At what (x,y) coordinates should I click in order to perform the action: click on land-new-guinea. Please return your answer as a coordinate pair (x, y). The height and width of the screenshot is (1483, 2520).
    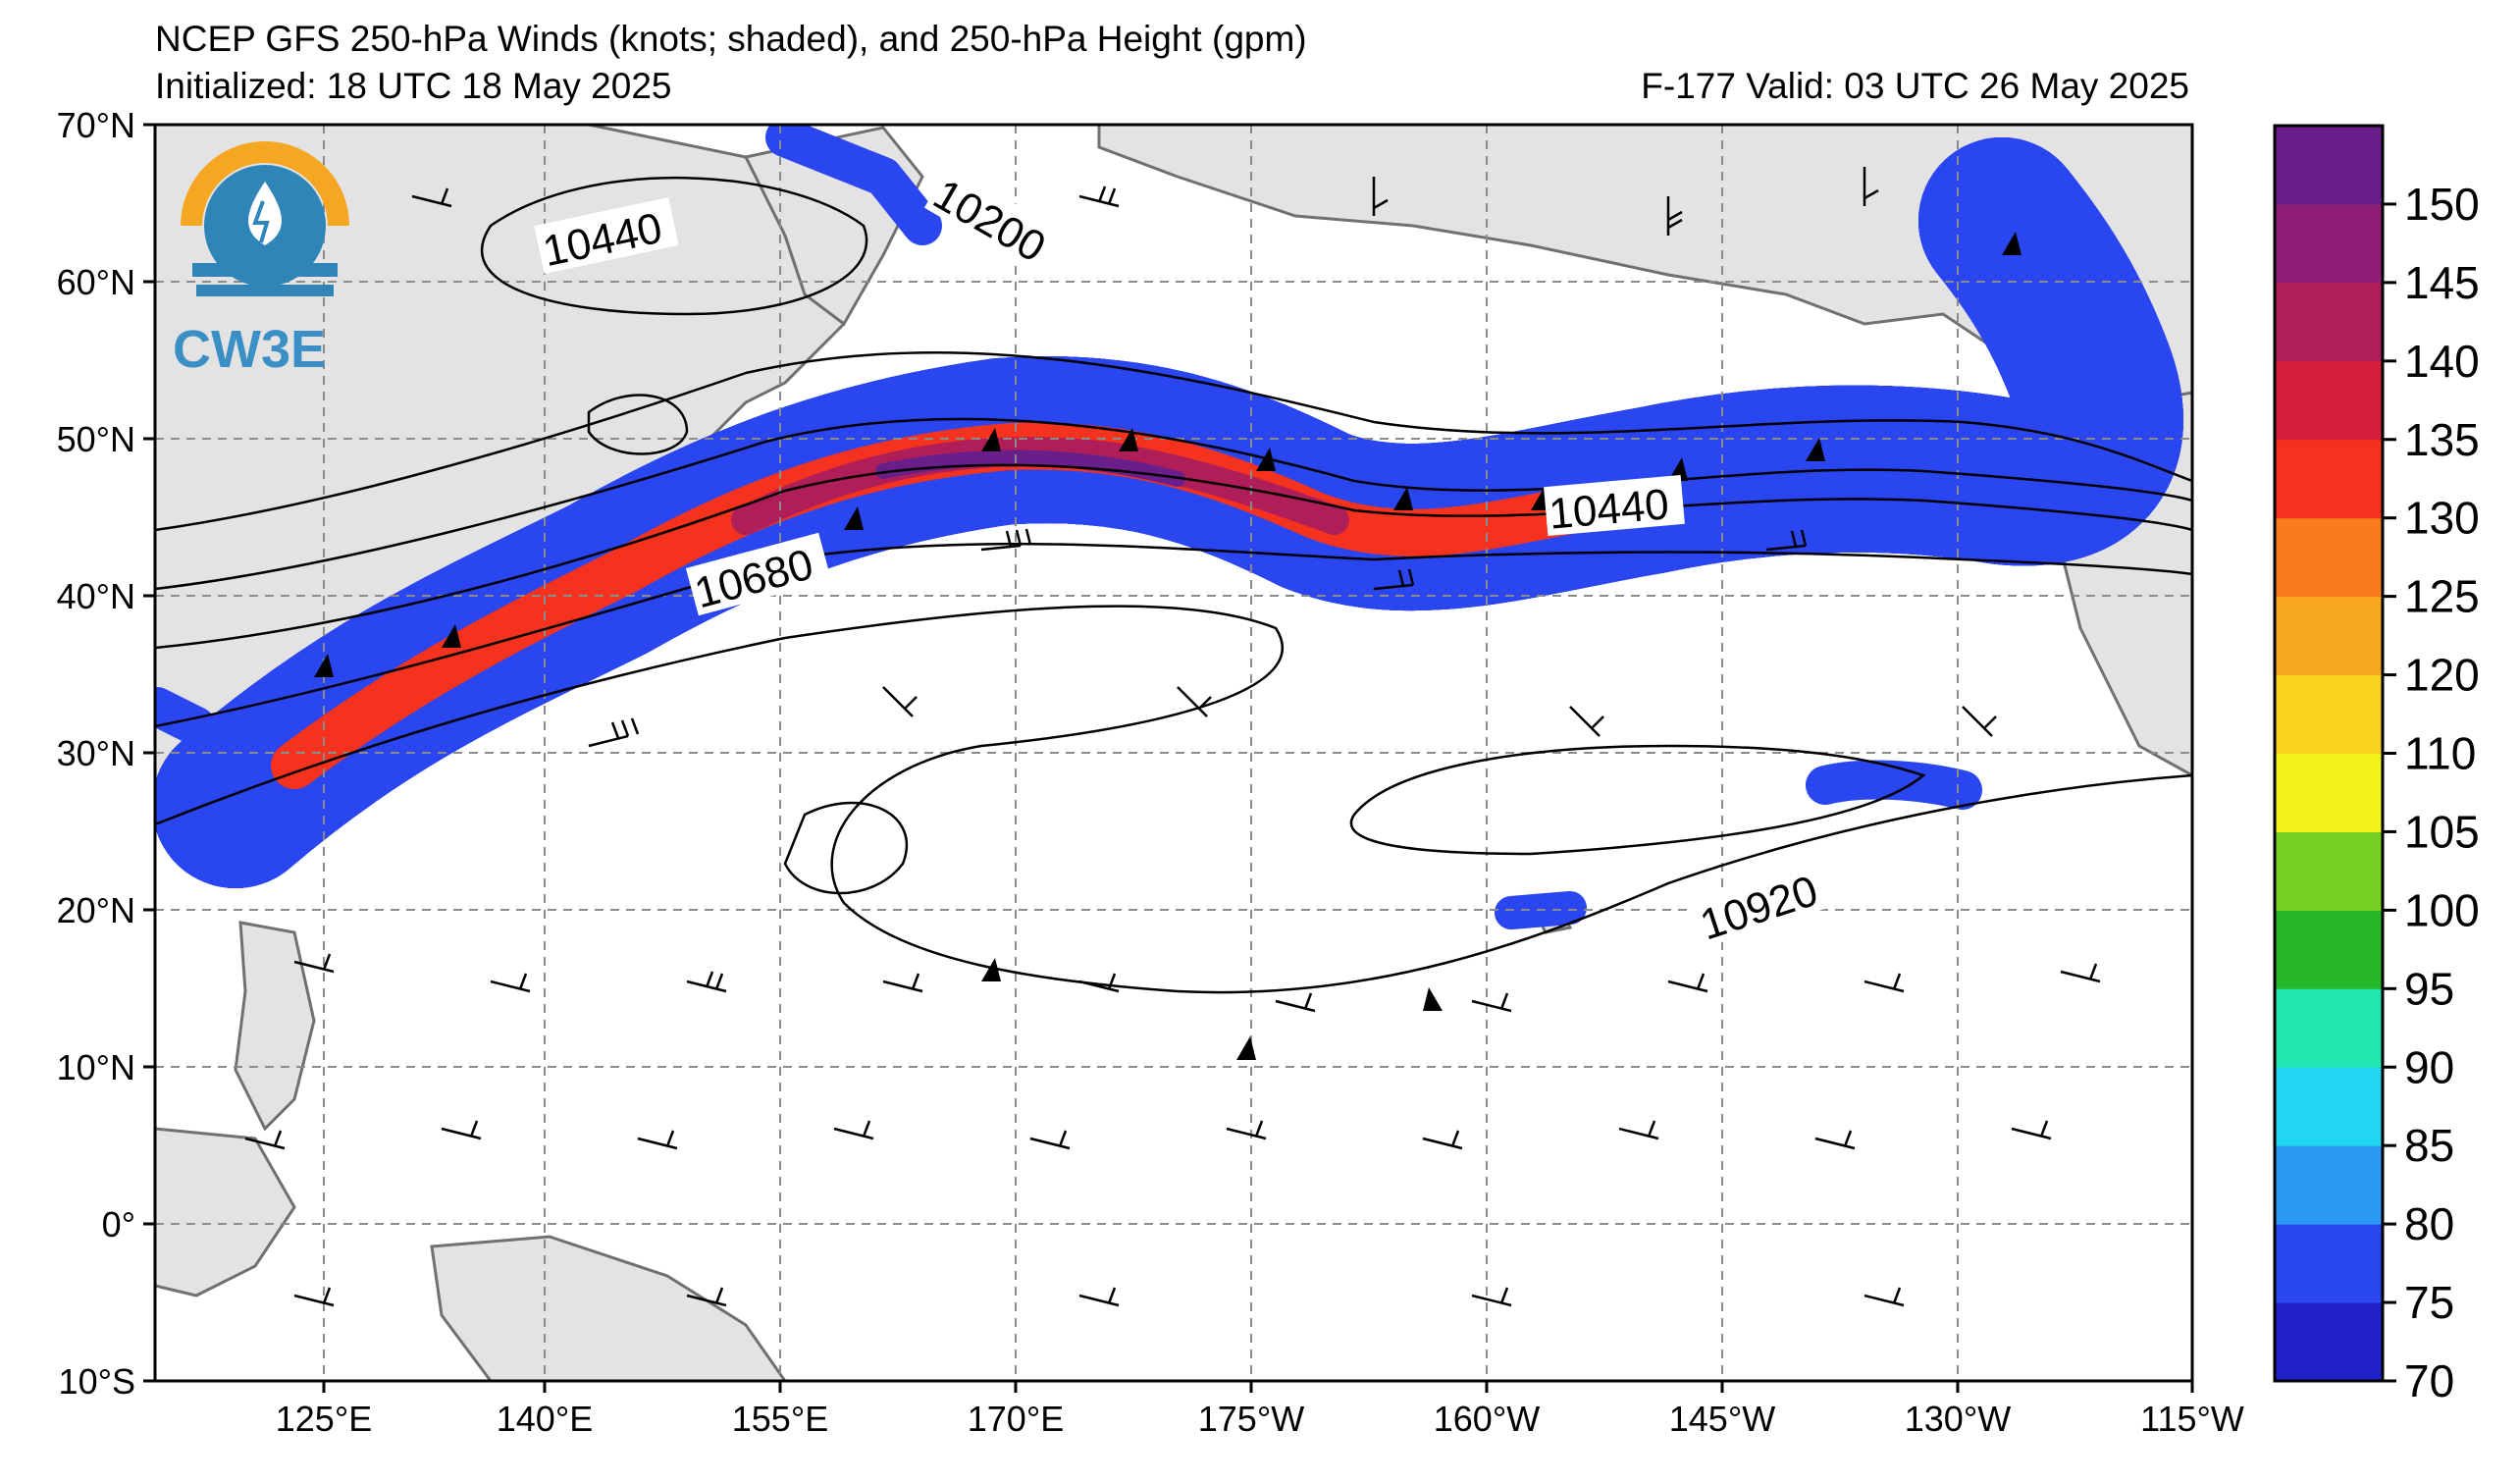
    Looking at the image, I should click on (608, 1308).